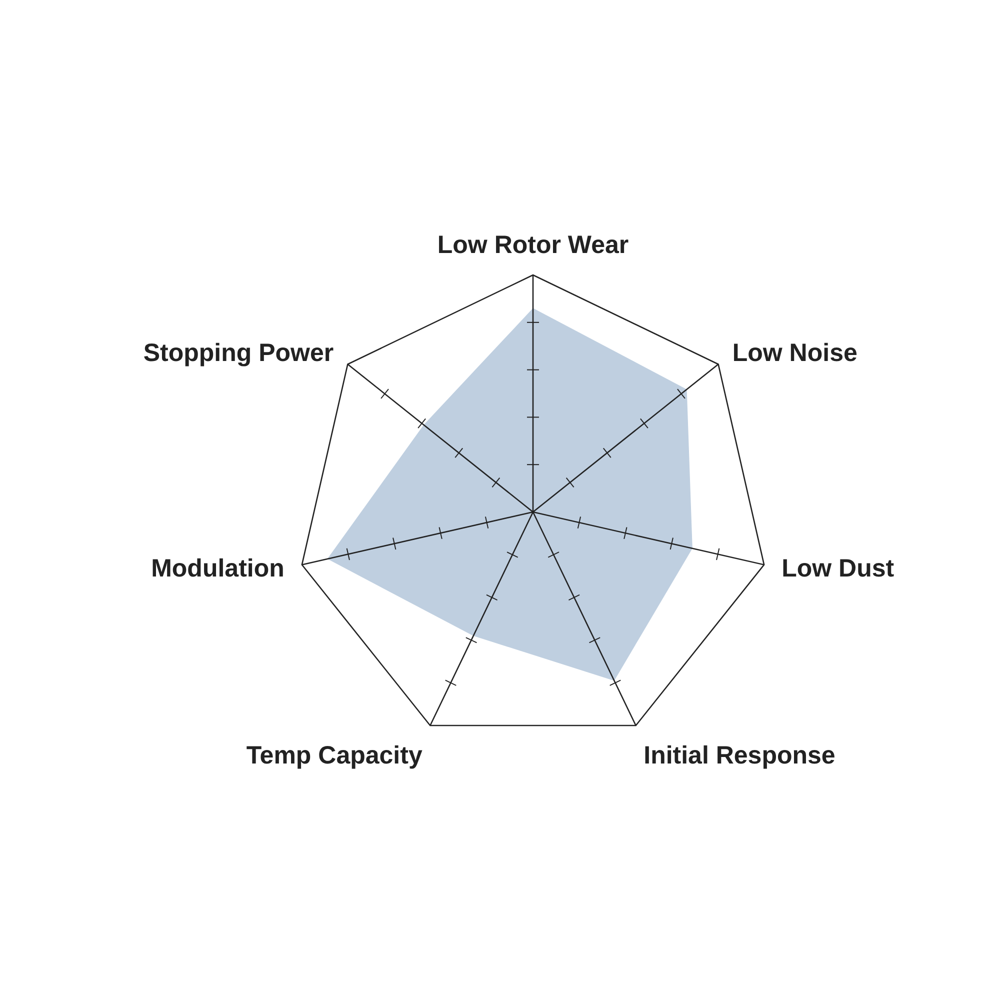 This screenshot has height=1000, width=1000. What do you see at coordinates (217, 568) in the screenshot?
I see `spoke-label: Modulation` at bounding box center [217, 568].